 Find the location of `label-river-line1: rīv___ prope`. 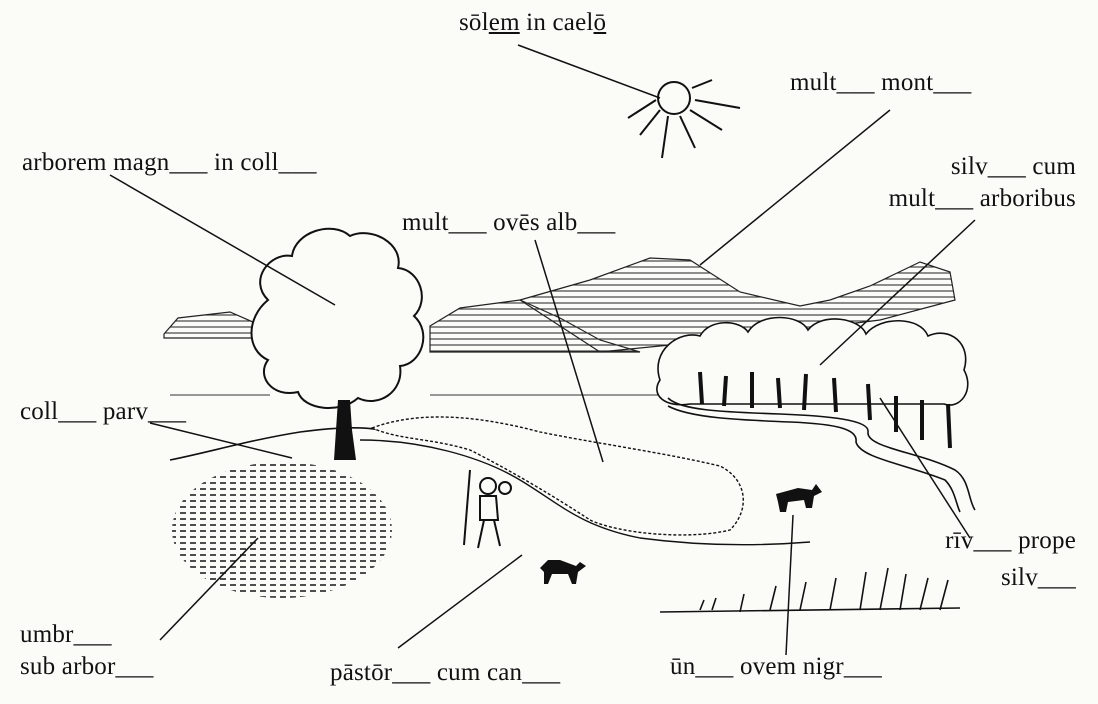

label-river-line1: rīv___ prope is located at coordinates (1010, 540).